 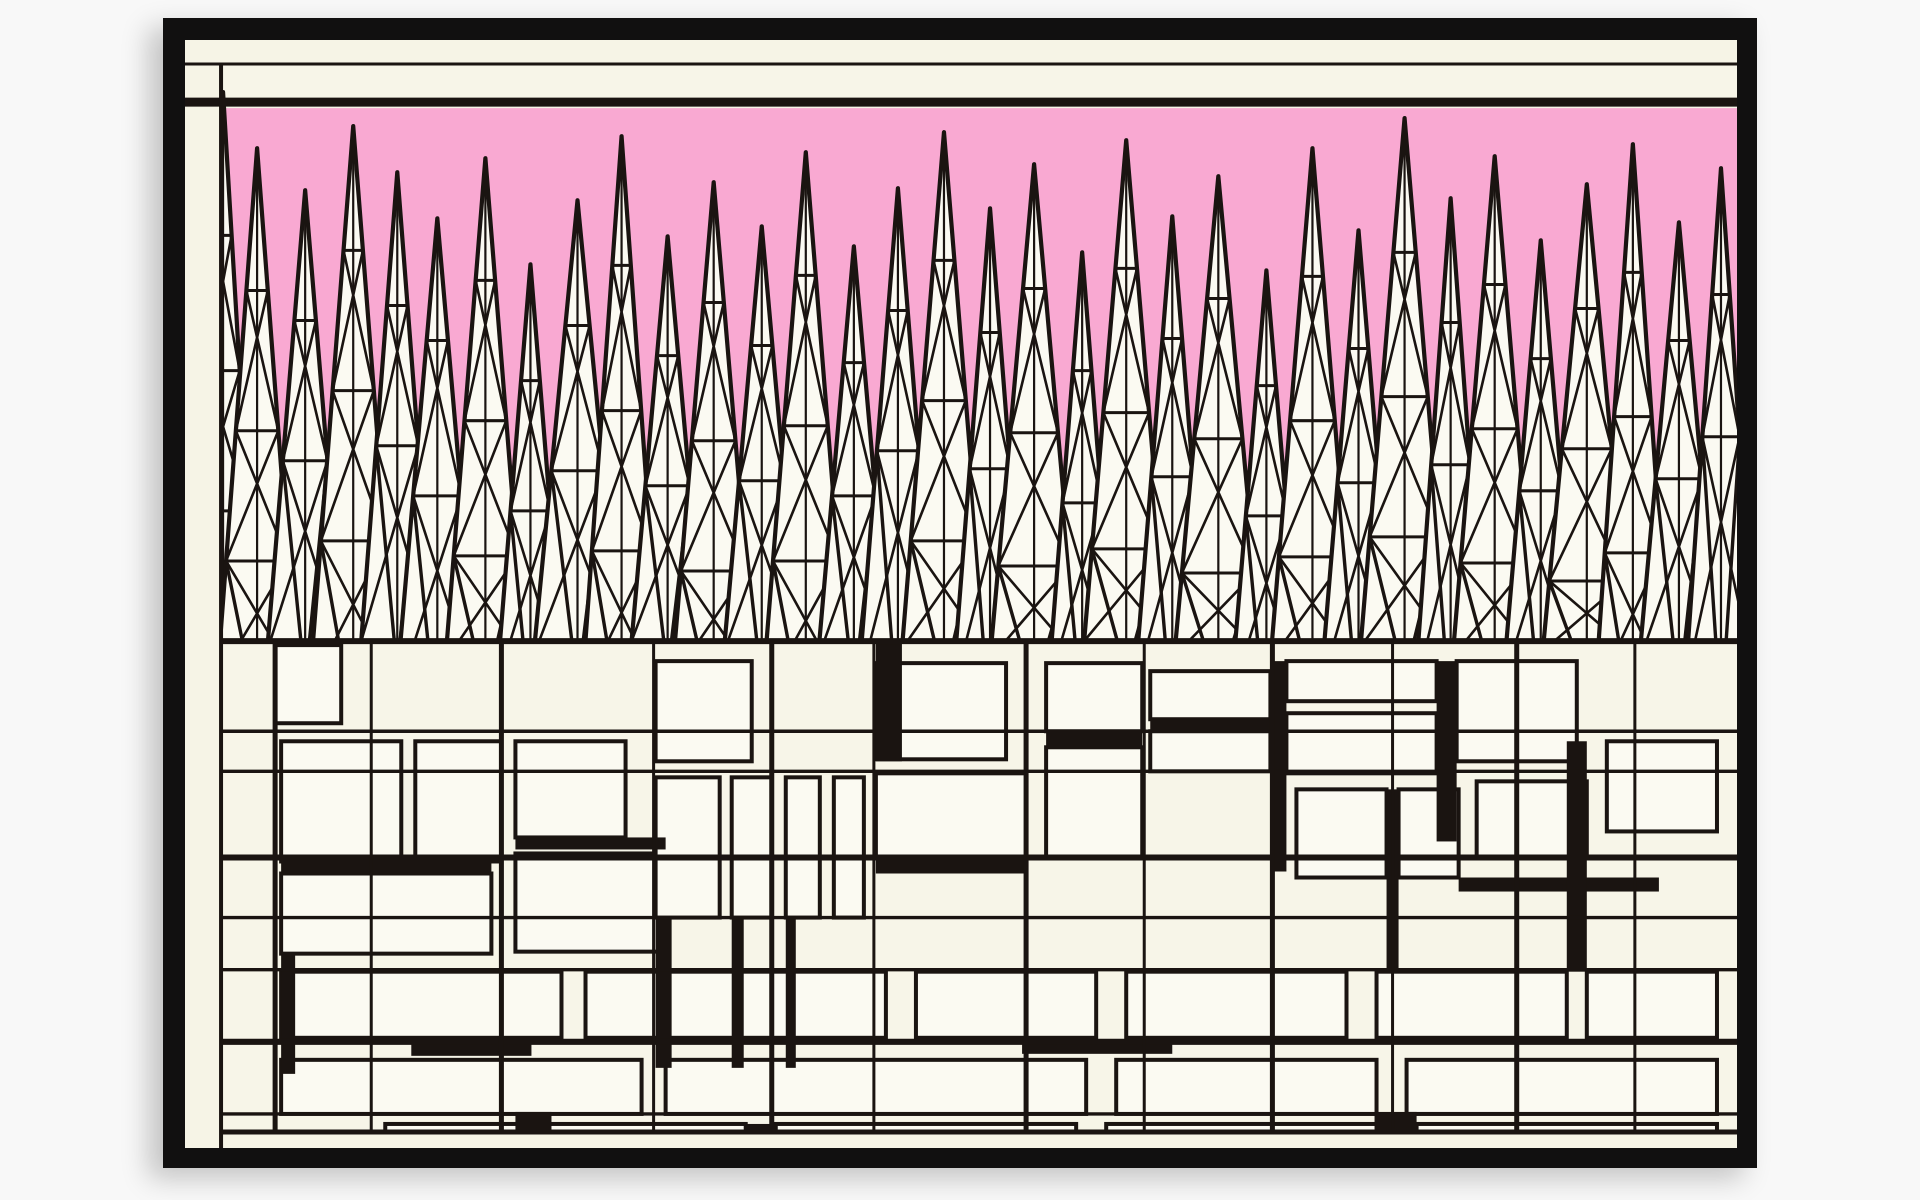 What do you see at coordinates (961, 1139) in the screenshot?
I see `bottom-mat-strip` at bounding box center [961, 1139].